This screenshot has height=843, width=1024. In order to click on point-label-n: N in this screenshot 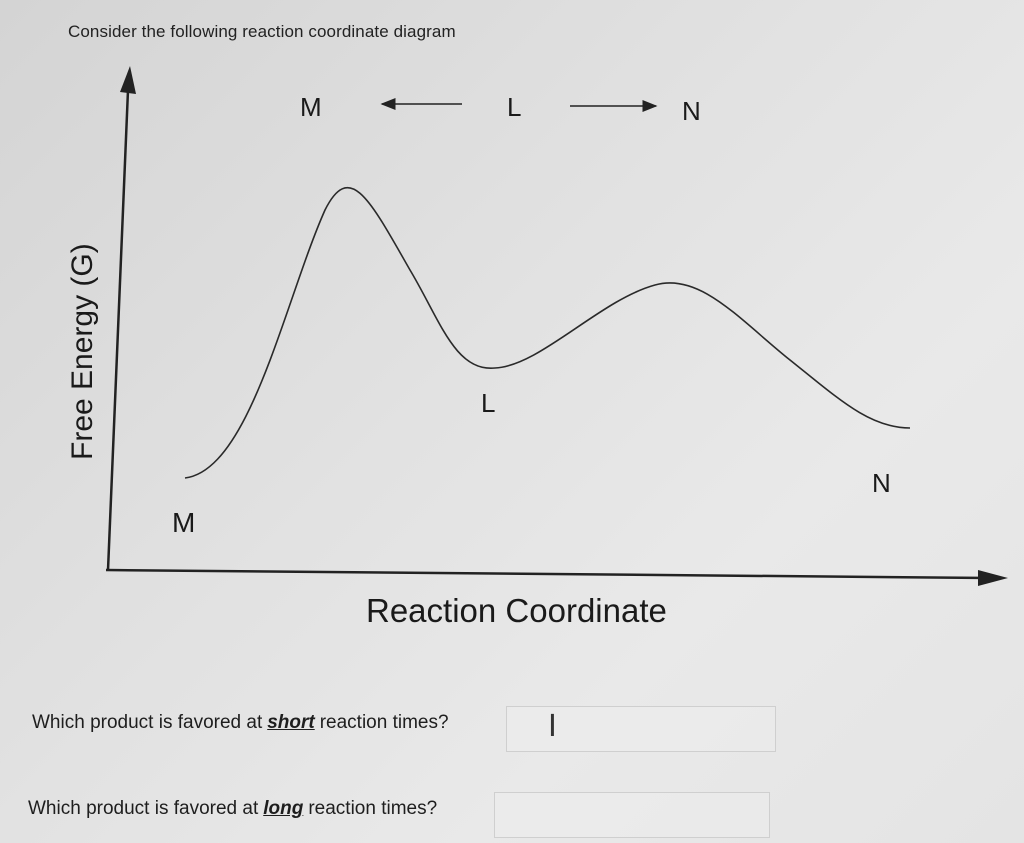, I will do `click(881, 483)`.